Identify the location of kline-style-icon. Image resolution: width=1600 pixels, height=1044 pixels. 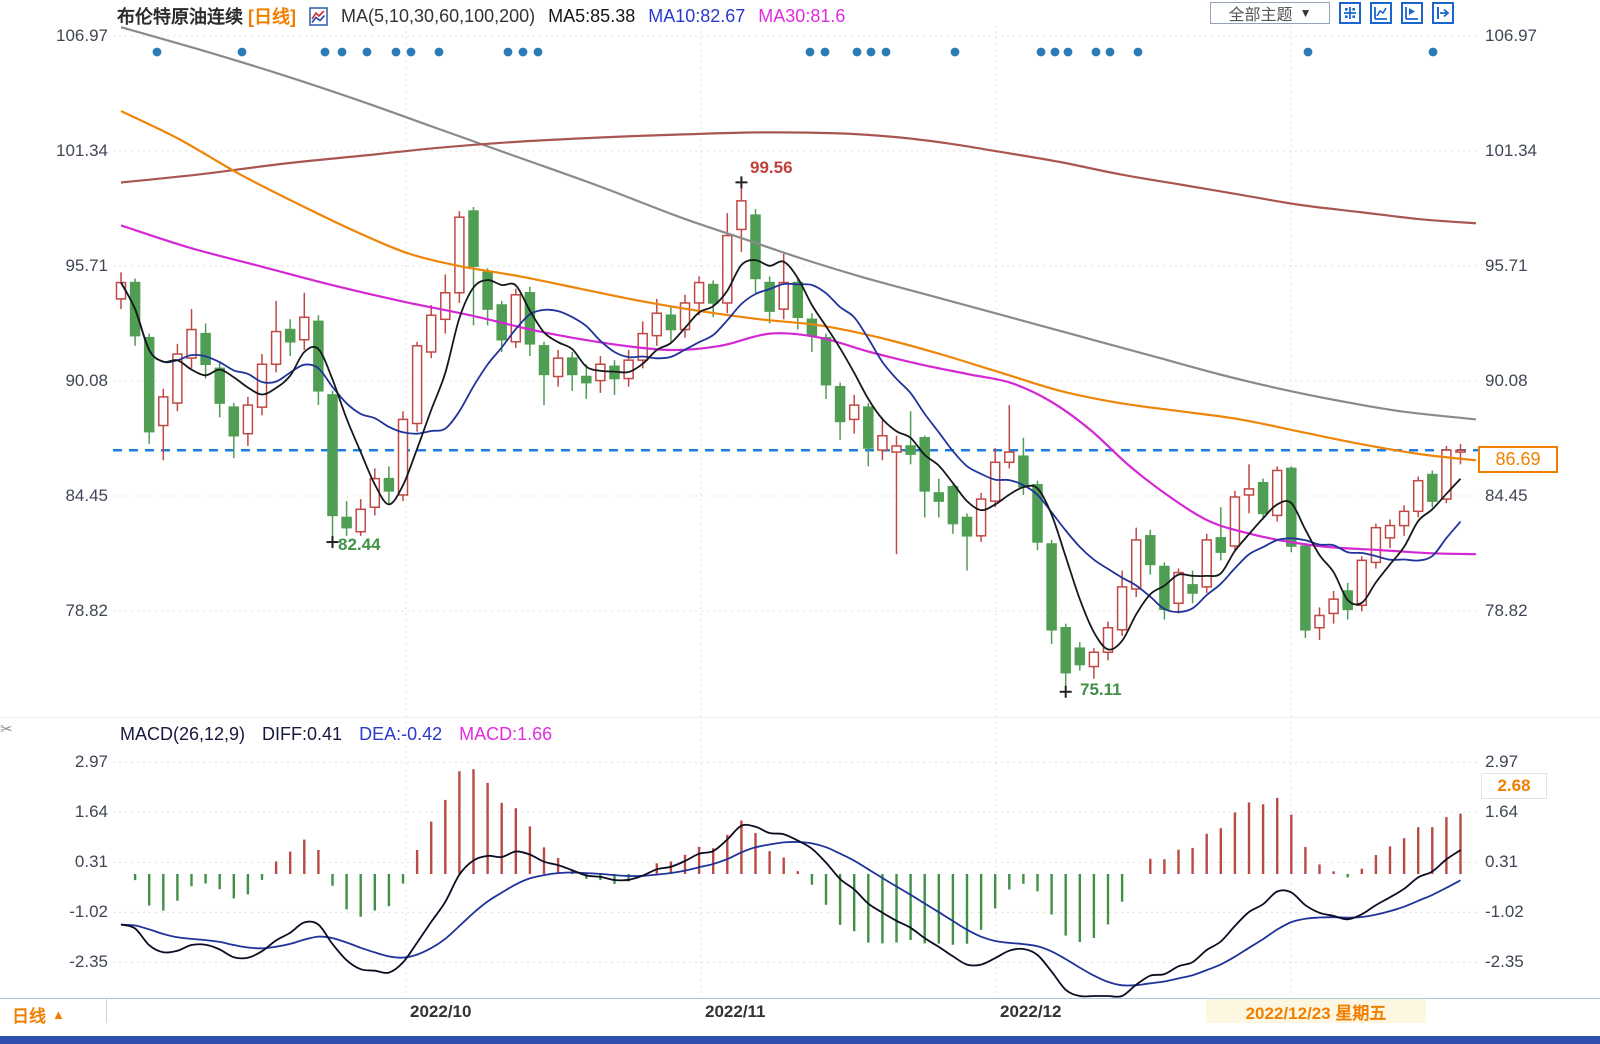
(318, 16).